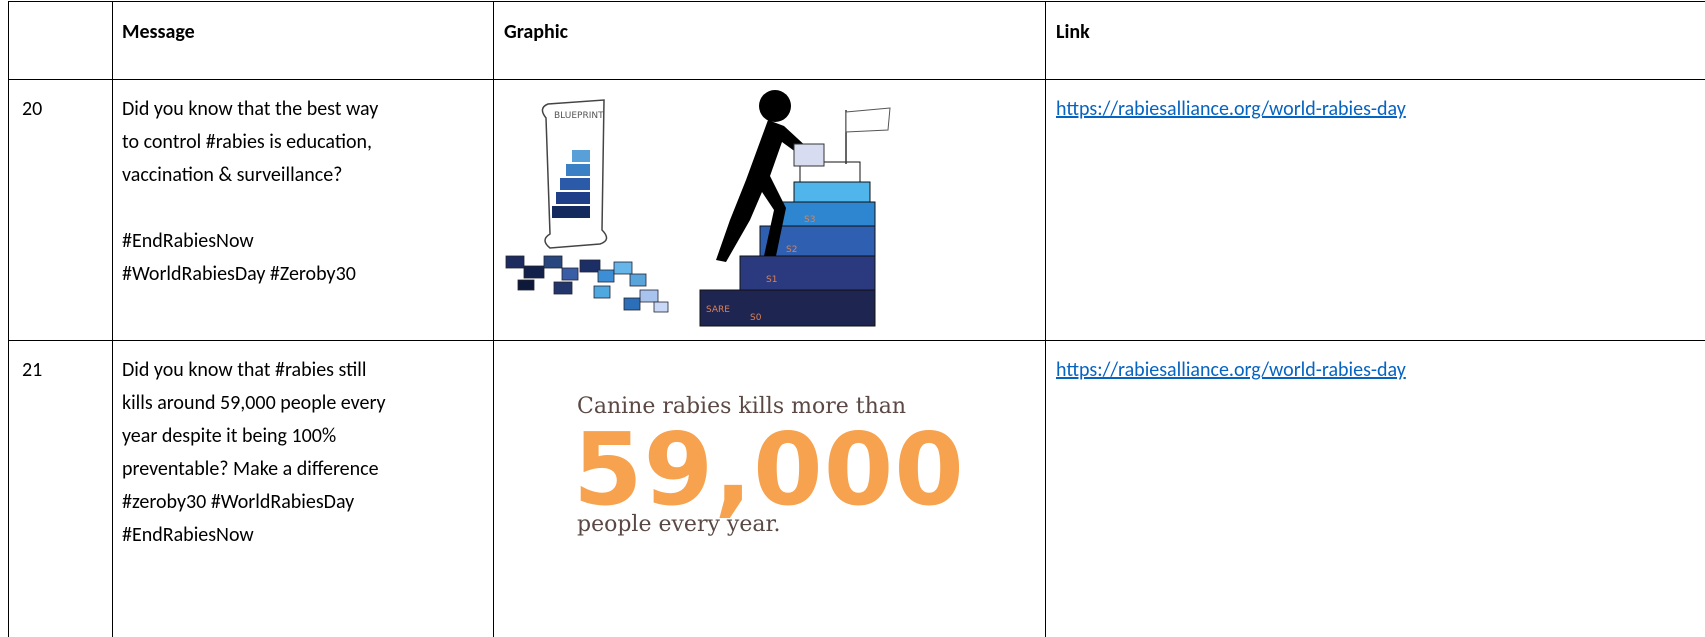 The height and width of the screenshot is (637, 1705). I want to click on message-line: vaccination & surveillance?, so click(232, 175).